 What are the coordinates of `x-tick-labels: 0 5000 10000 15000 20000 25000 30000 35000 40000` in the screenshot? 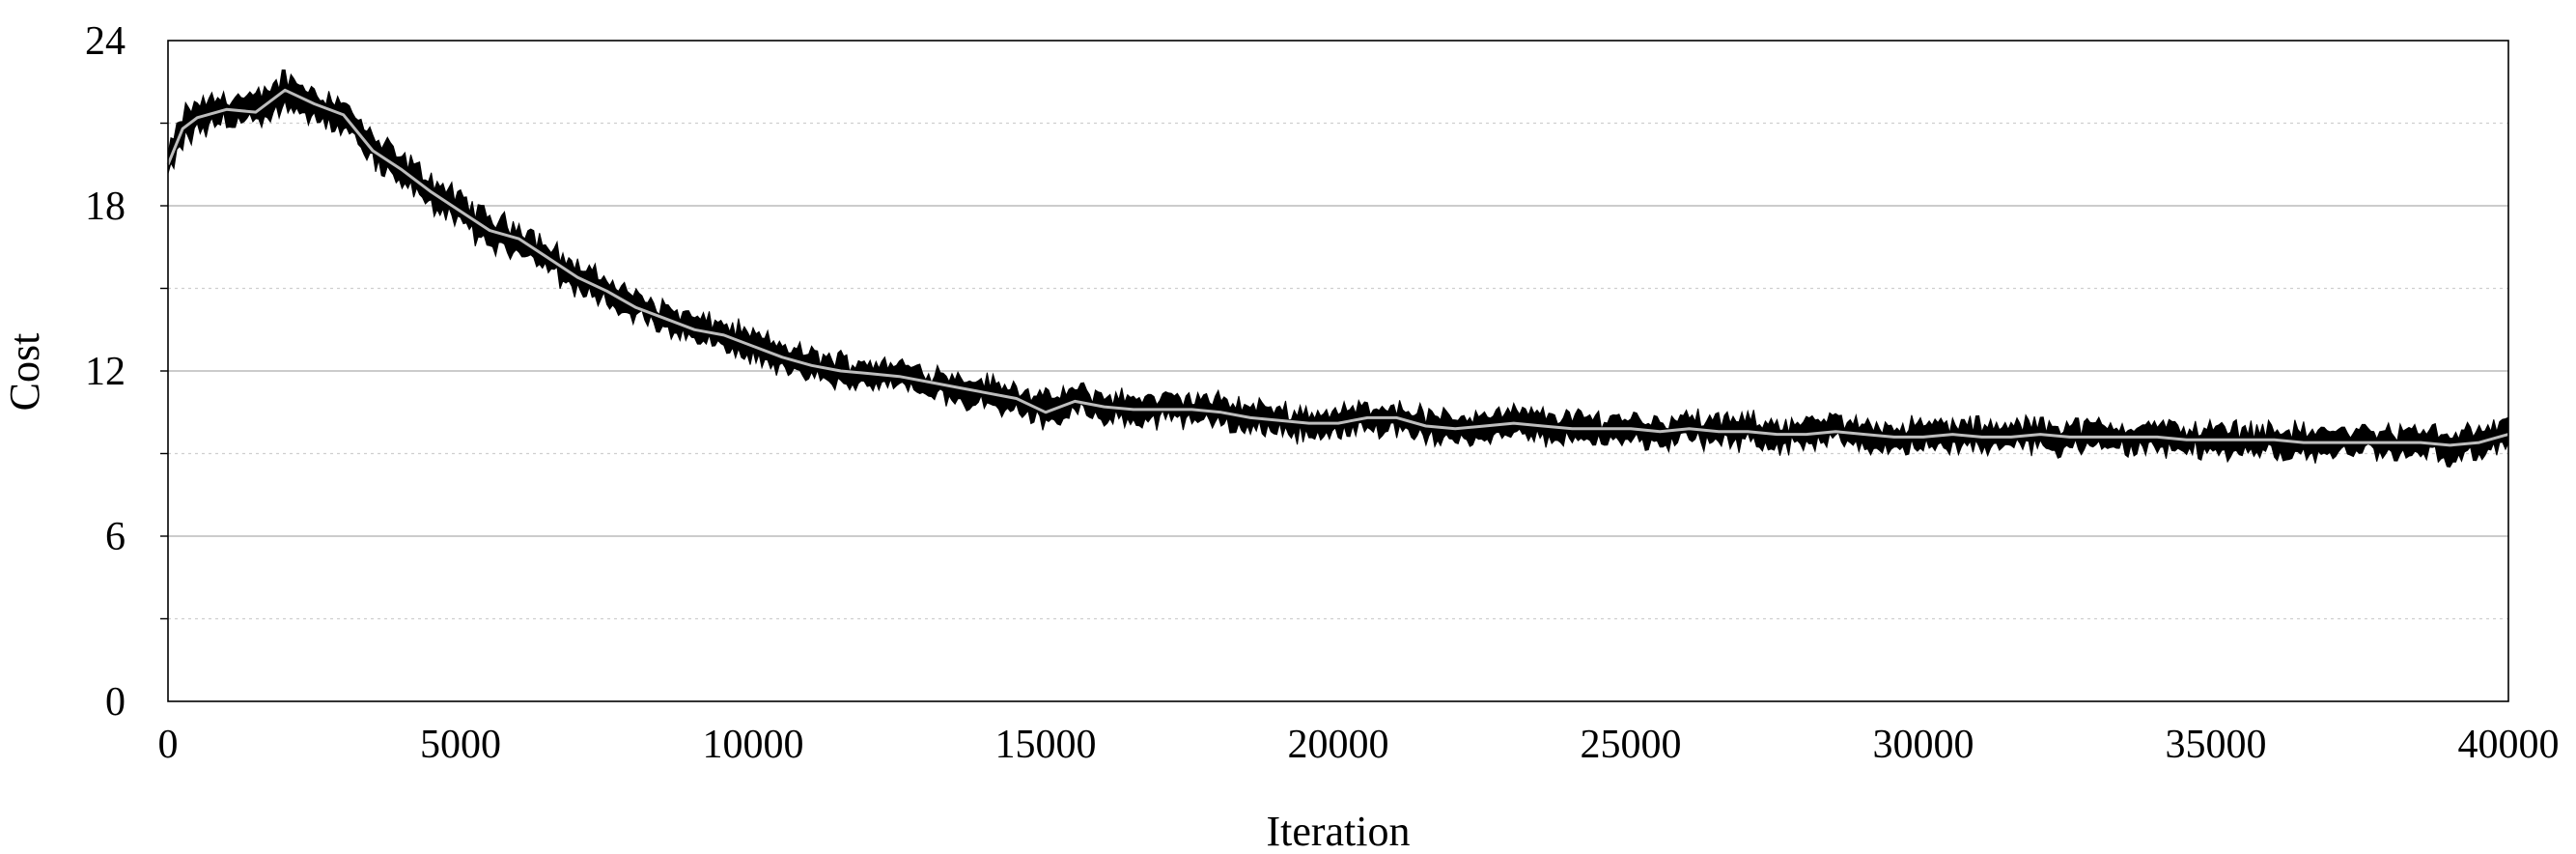 It's located at (1359, 745).